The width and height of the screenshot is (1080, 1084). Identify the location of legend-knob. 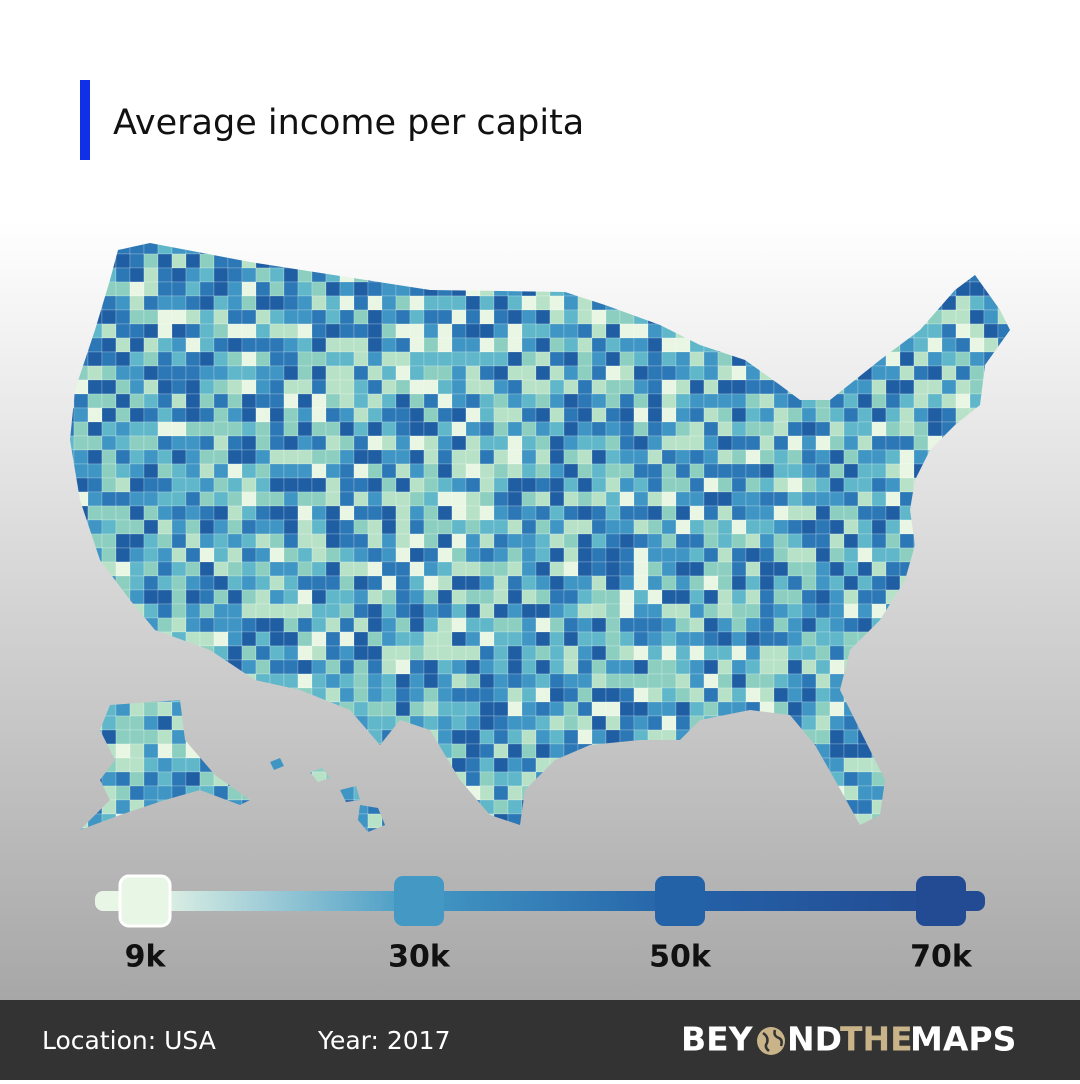
(680, 901).